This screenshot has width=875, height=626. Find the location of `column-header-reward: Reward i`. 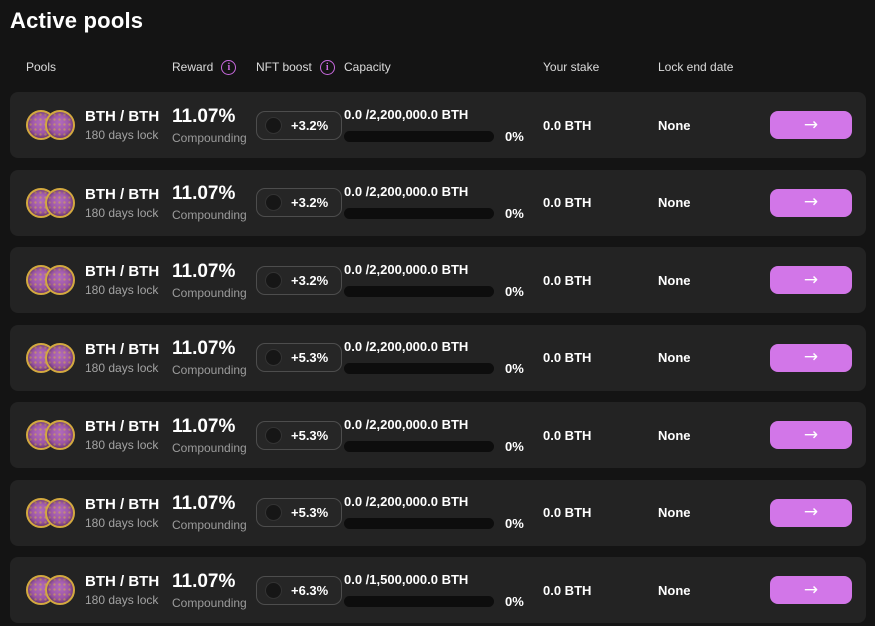

column-header-reward: Reward i is located at coordinates (214, 67).